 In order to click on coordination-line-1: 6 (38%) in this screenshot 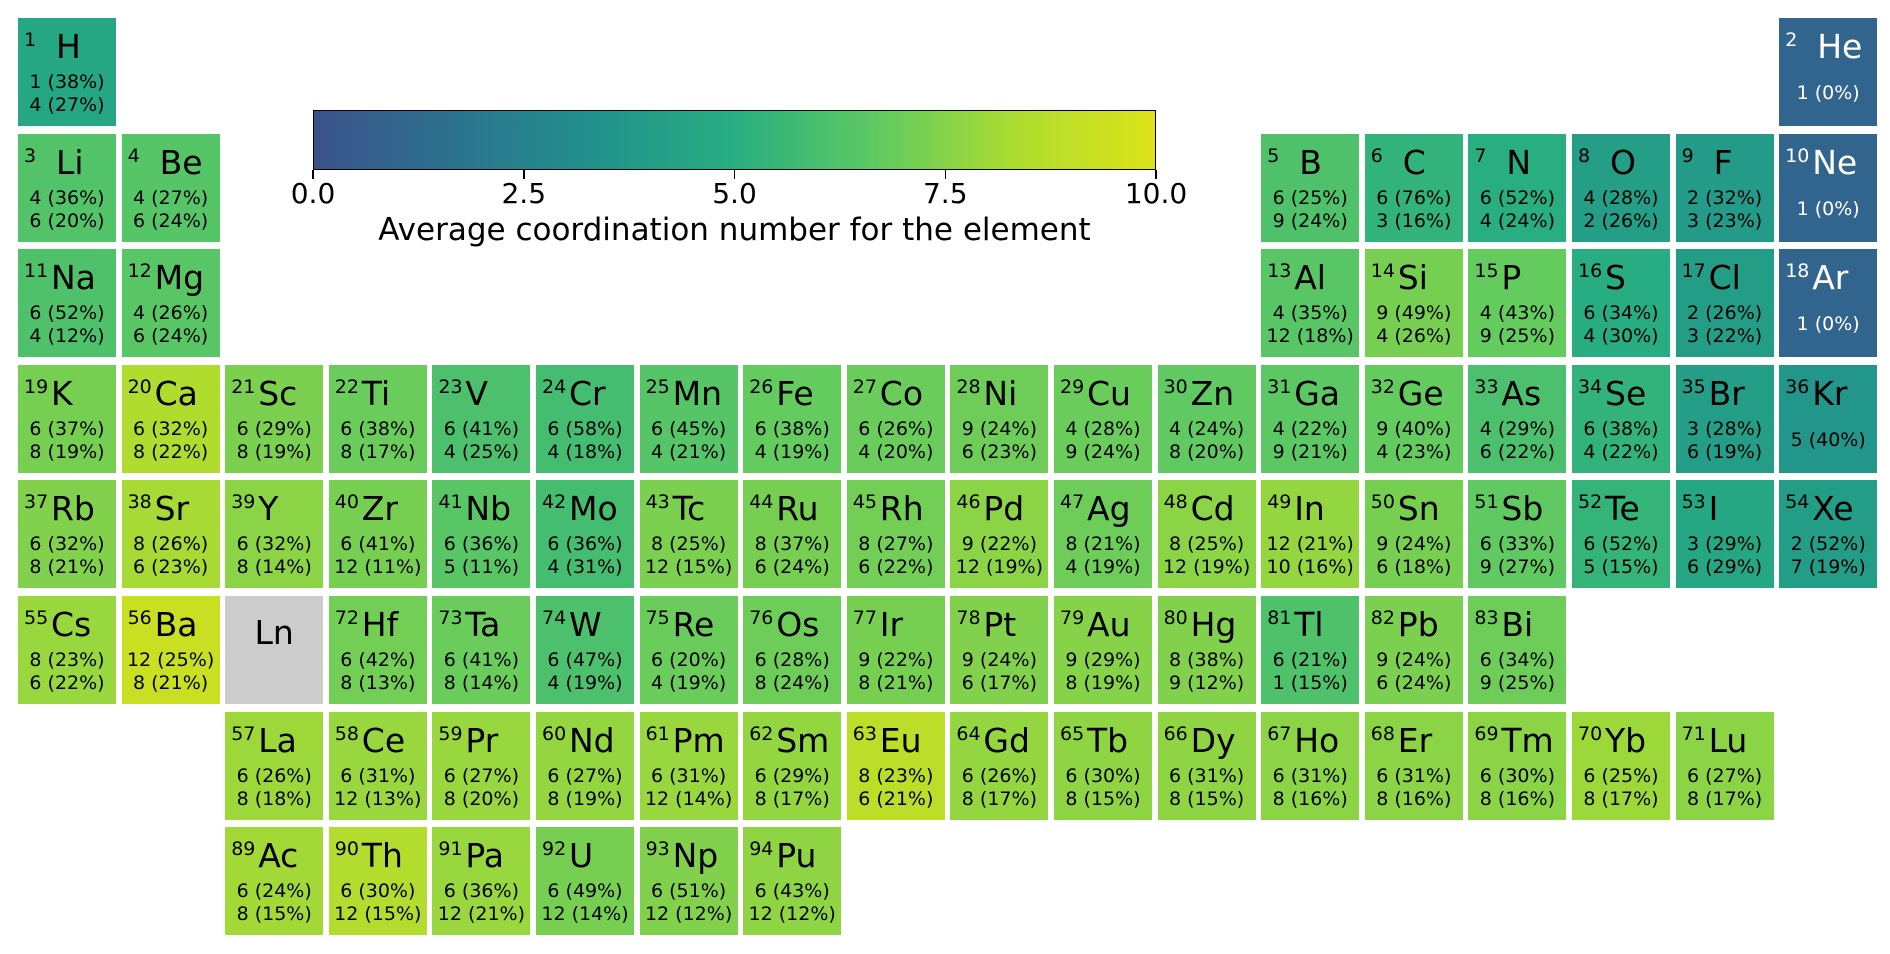, I will do `click(792, 428)`.